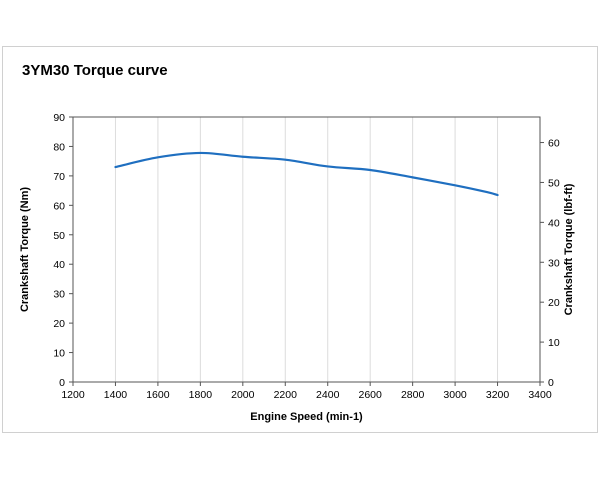 This screenshot has width=600, height=480. I want to click on y2-axis-label: Crankshaft Torque (lbf-ft), so click(569, 249).